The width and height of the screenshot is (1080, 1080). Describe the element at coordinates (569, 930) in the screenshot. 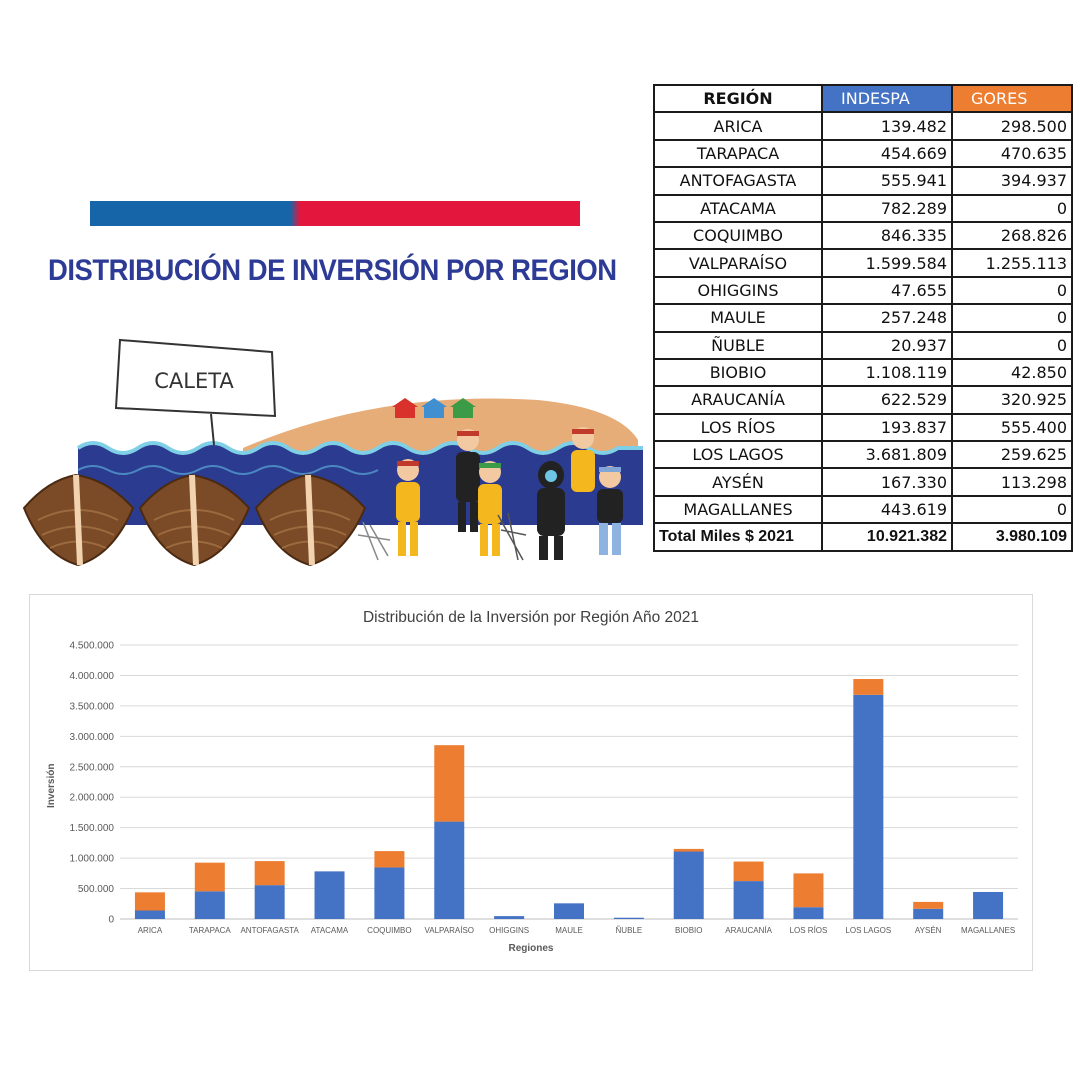

I see `x-tick-label: MAULE` at that location.